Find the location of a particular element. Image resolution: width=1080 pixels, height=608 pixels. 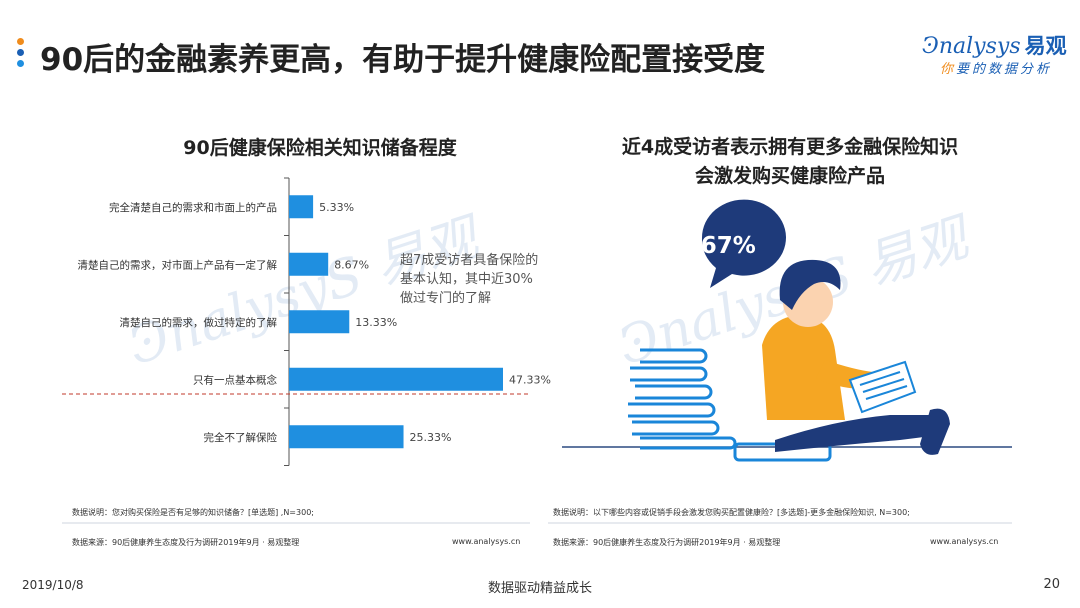

speech-bubble is located at coordinates (743, 243).